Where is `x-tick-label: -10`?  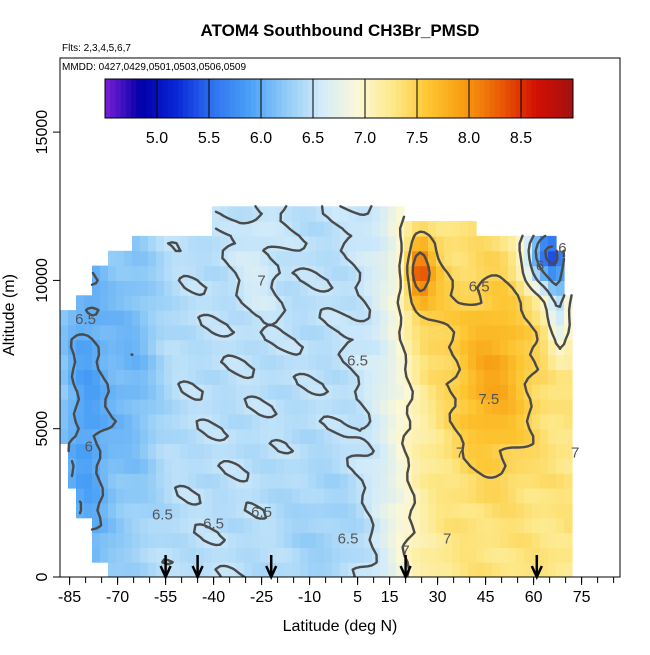
x-tick-label: -10 is located at coordinates (309, 597).